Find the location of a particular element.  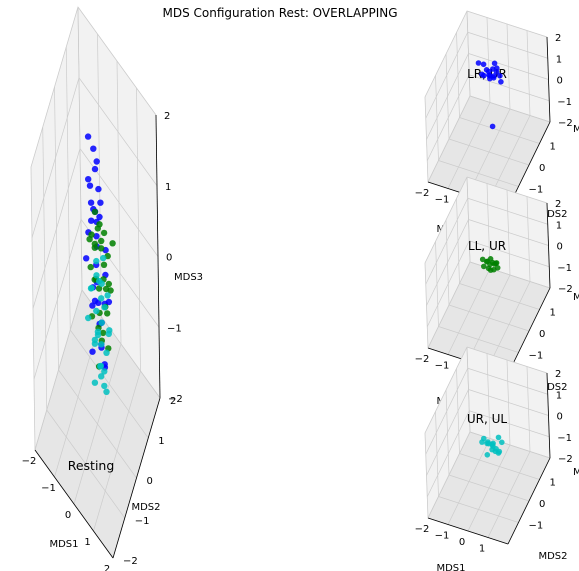

x-axis-label: MDS1 is located at coordinates (450, 567).